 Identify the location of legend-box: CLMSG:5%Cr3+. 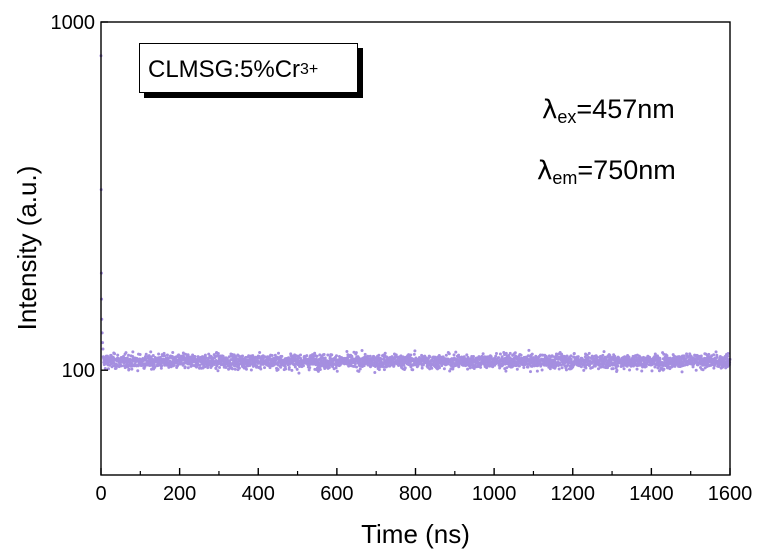
(248, 68).